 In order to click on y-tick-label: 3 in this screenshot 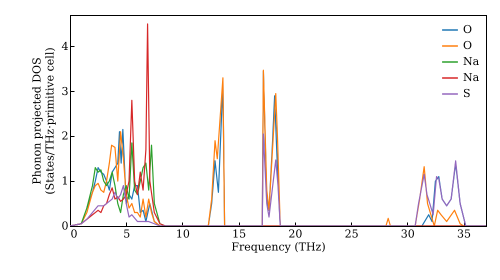, I will do `click(65, 91)`.